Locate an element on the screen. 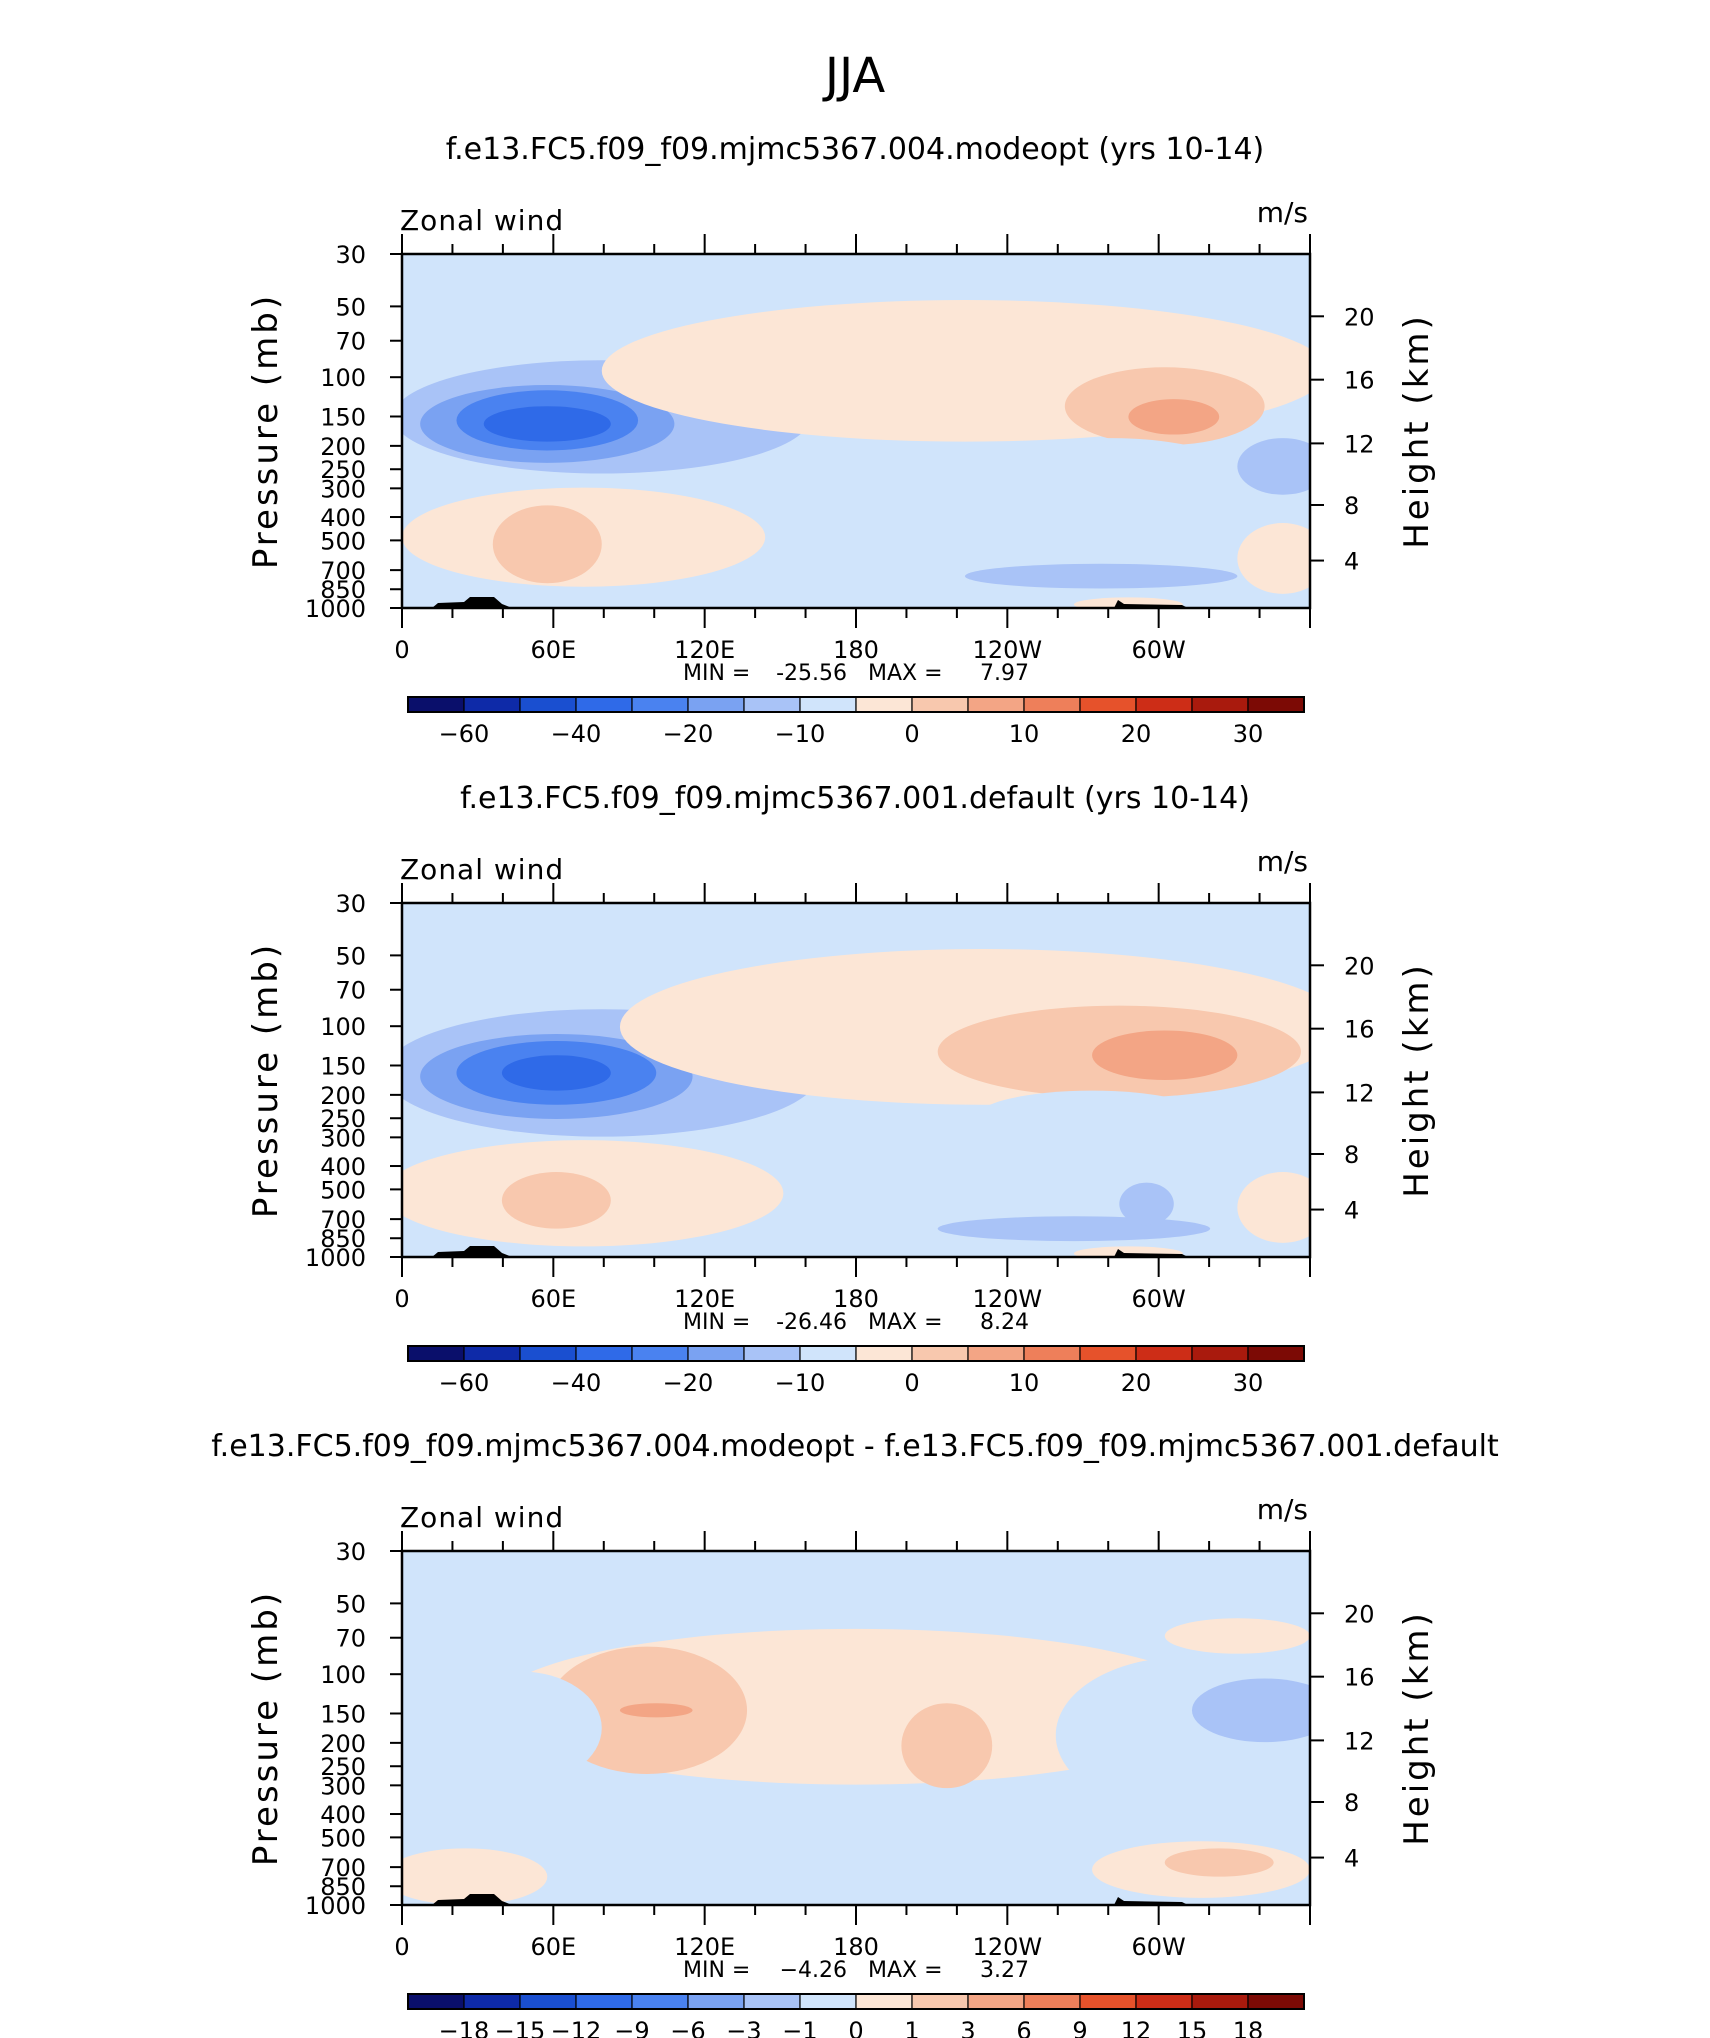  x-tick-label: 120W is located at coordinates (1008, 1299).